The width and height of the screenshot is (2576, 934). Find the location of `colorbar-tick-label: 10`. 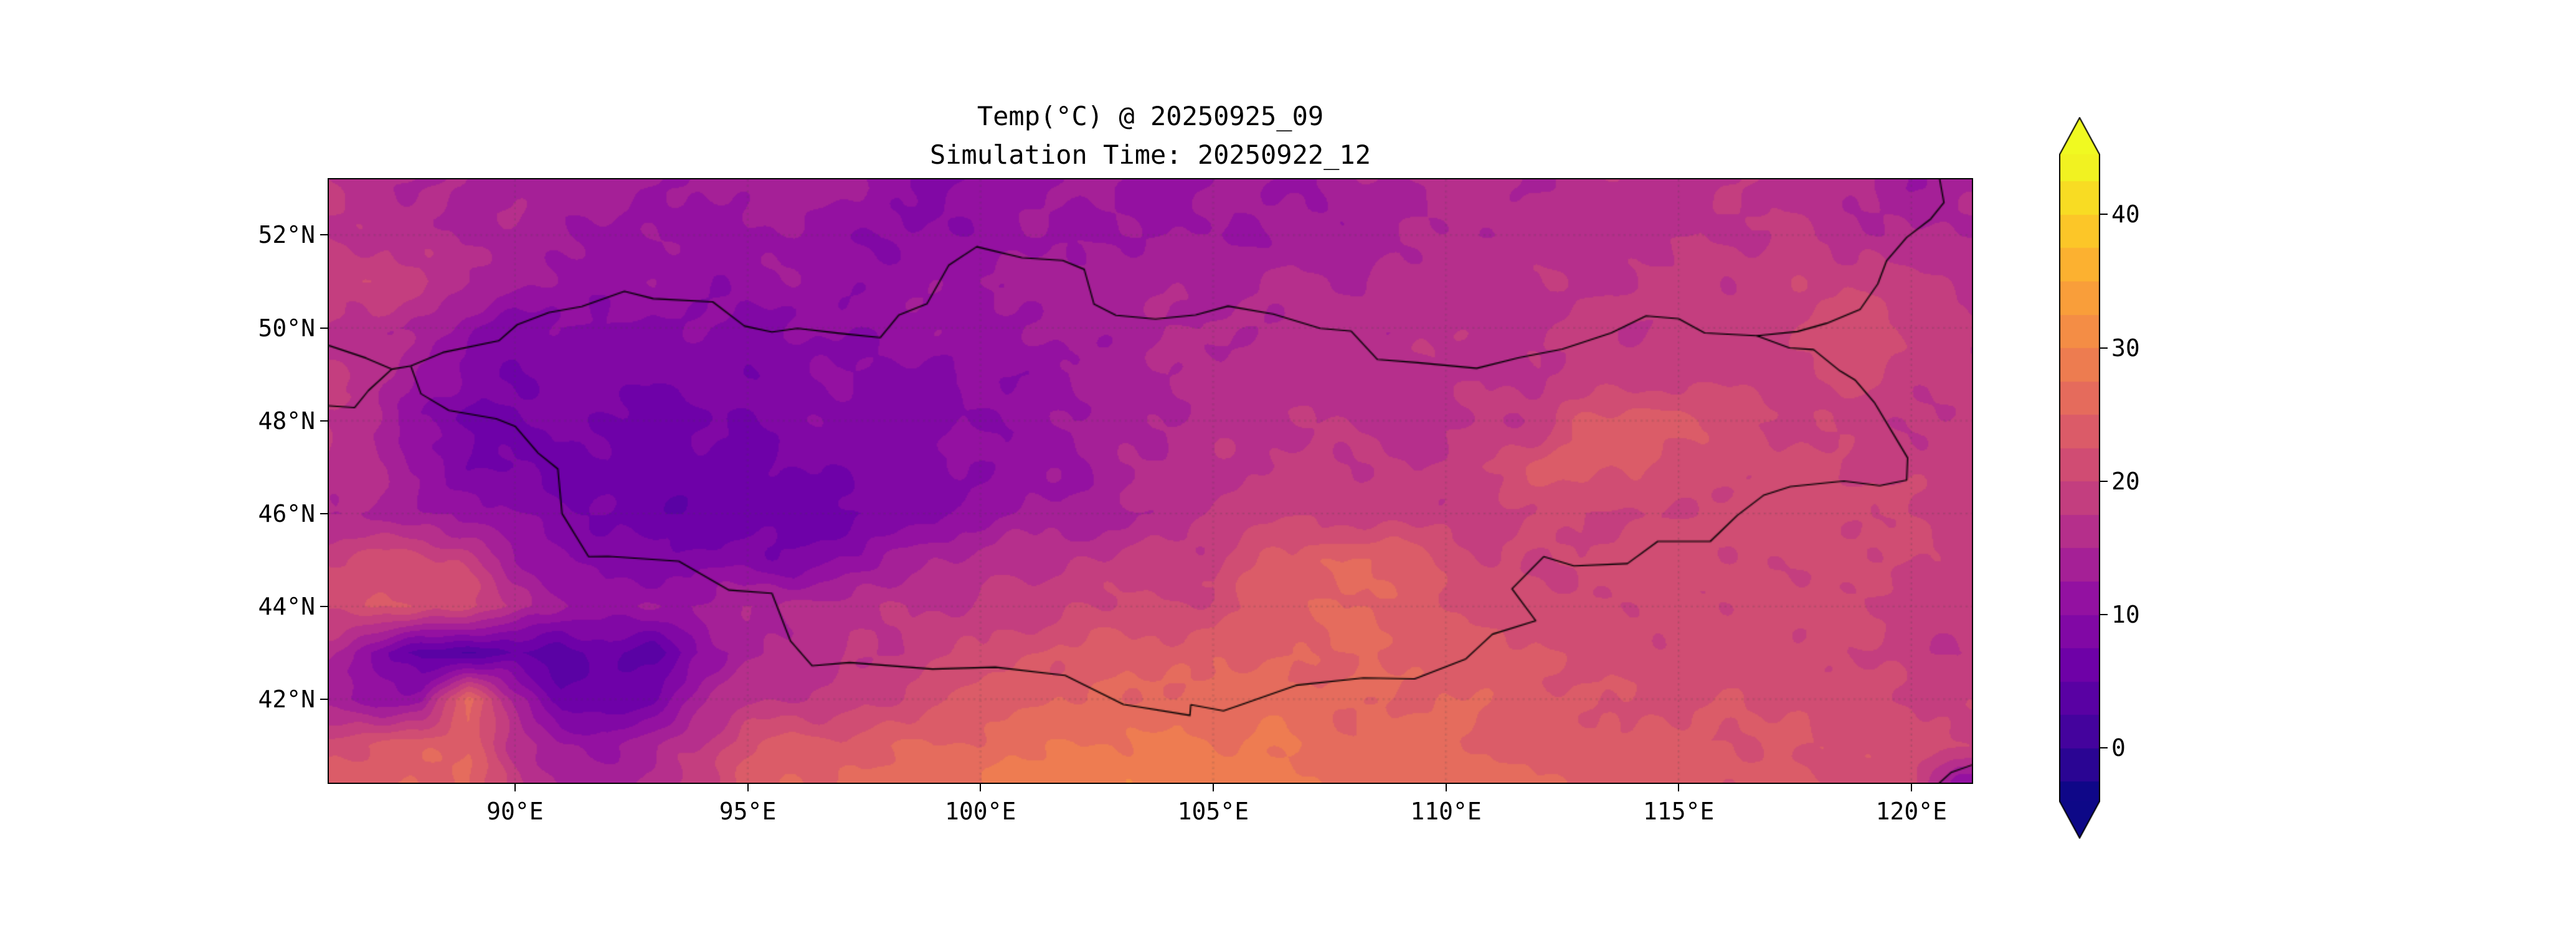

colorbar-tick-label: 10 is located at coordinates (2125, 615).